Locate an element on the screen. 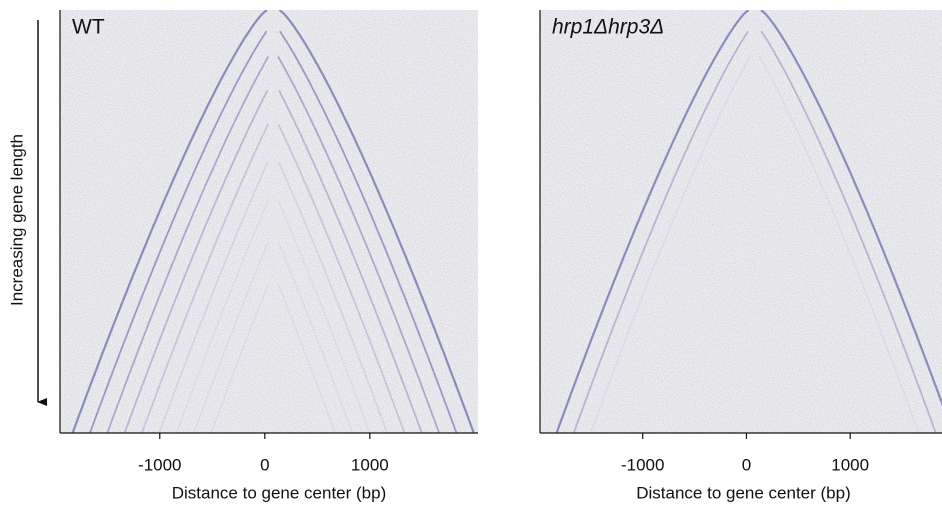  panel-title: WT is located at coordinates (88, 27).